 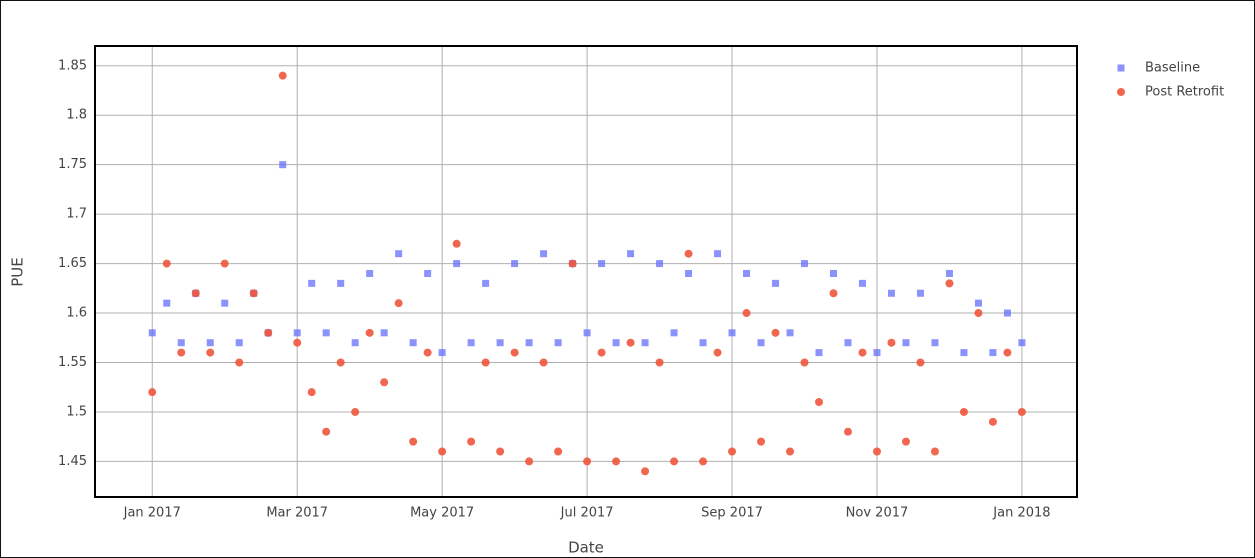 I want to click on y-tick-label: 1.6, so click(x=76, y=313).